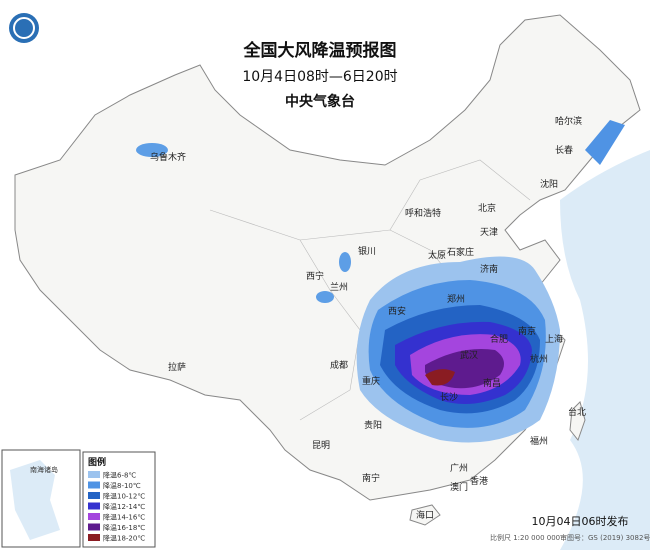 The width and height of the screenshot is (650, 554). Describe the element at coordinates (124, 496) in the screenshot. I see `legend-label: 降温10-12℃` at that location.